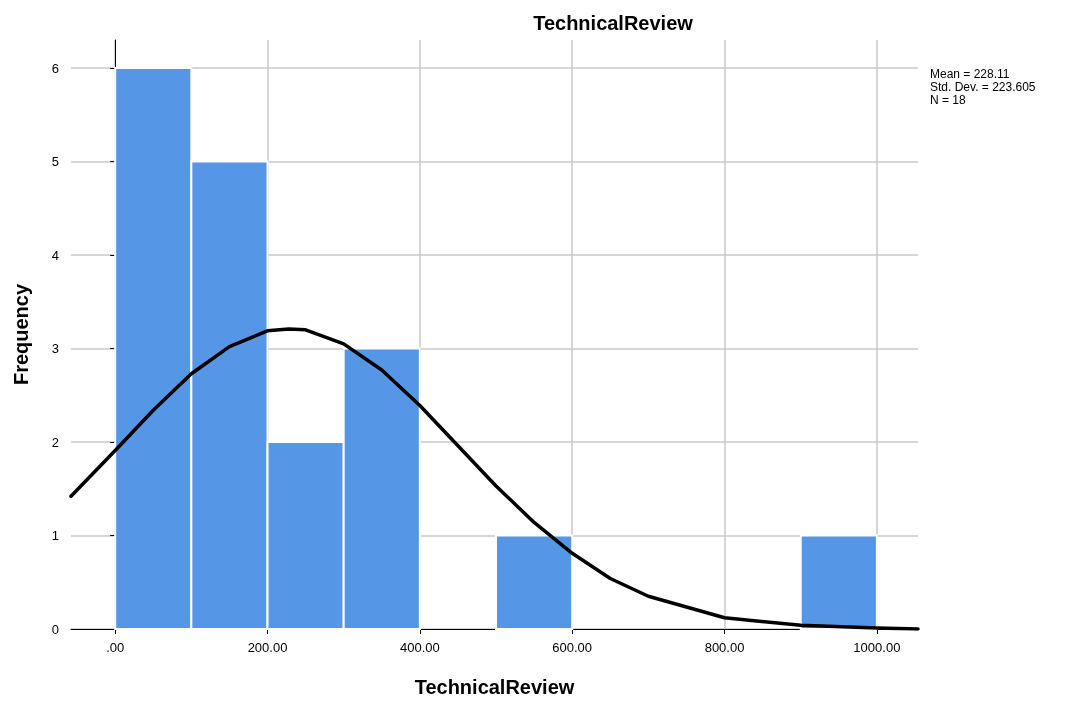 This screenshot has width=1077, height=702. Describe the element at coordinates (55, 442) in the screenshot. I see `y-tick-label: 2` at that location.